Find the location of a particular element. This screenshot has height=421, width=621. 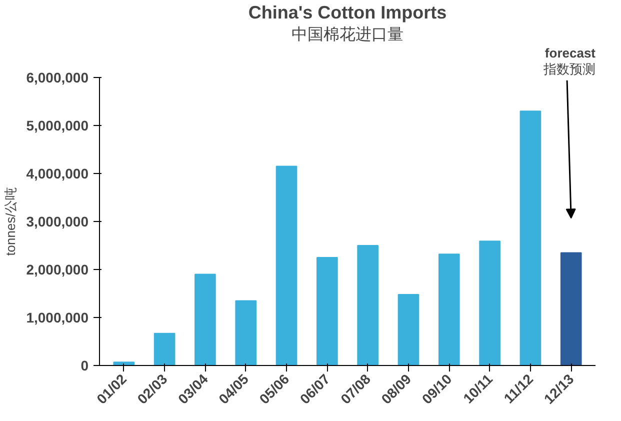

y-tick-label: 3,000,000 is located at coordinates (57, 222).